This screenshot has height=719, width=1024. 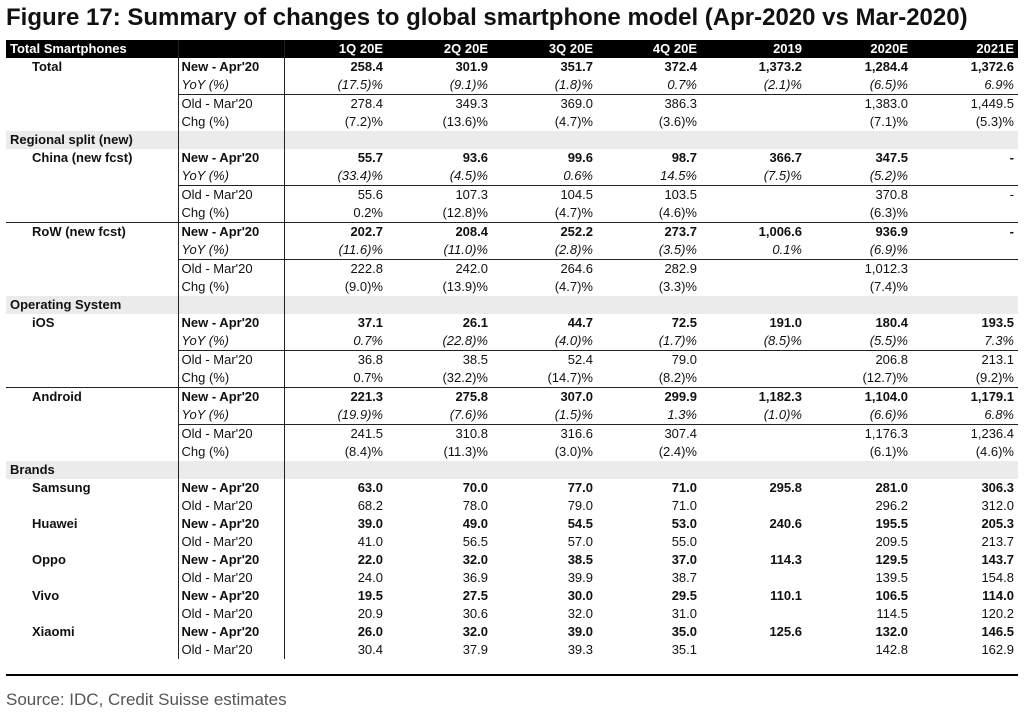 What do you see at coordinates (649, 49) in the screenshot?
I see `header-col-4q20e: 4Q 20E` at bounding box center [649, 49].